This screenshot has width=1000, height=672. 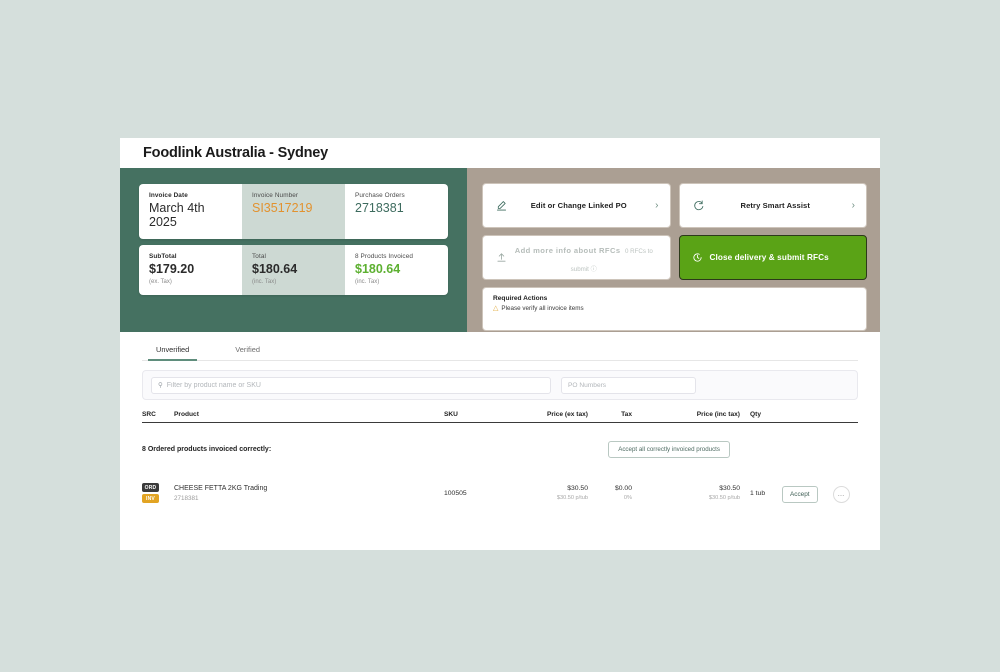 I want to click on filter-bar: ⚲, so click(x=500, y=385).